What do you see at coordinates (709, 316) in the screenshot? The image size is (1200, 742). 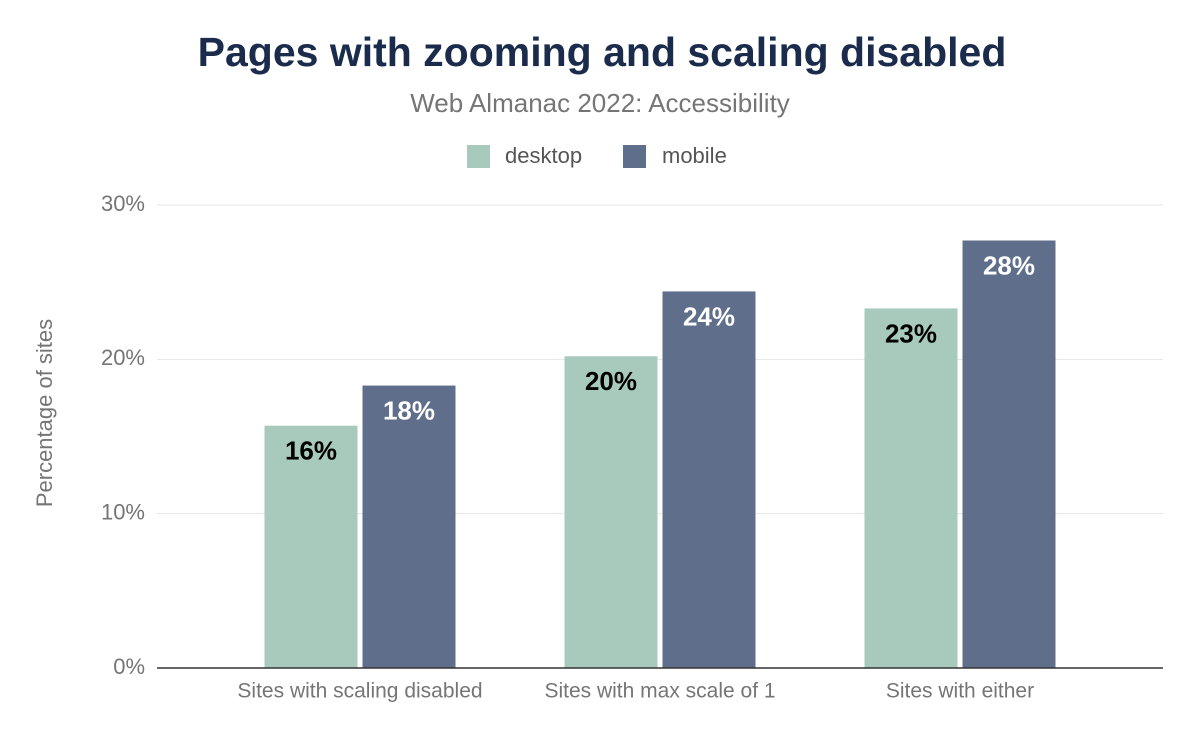 I see `data-label: 24%` at bounding box center [709, 316].